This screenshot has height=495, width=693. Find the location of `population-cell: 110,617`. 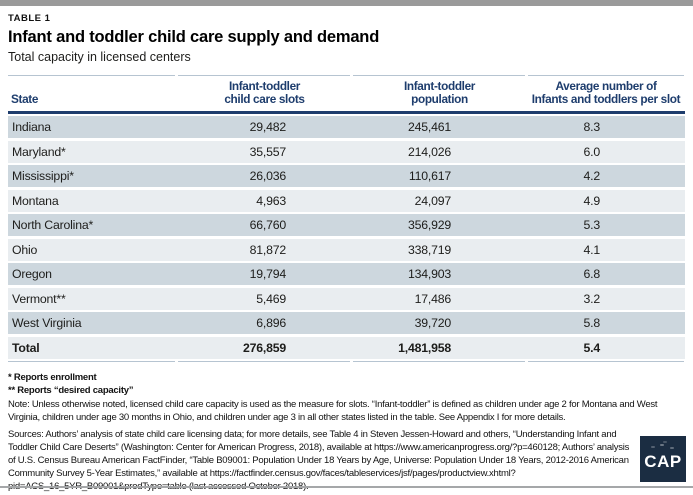

population-cell: 110,617 is located at coordinates (429, 176).